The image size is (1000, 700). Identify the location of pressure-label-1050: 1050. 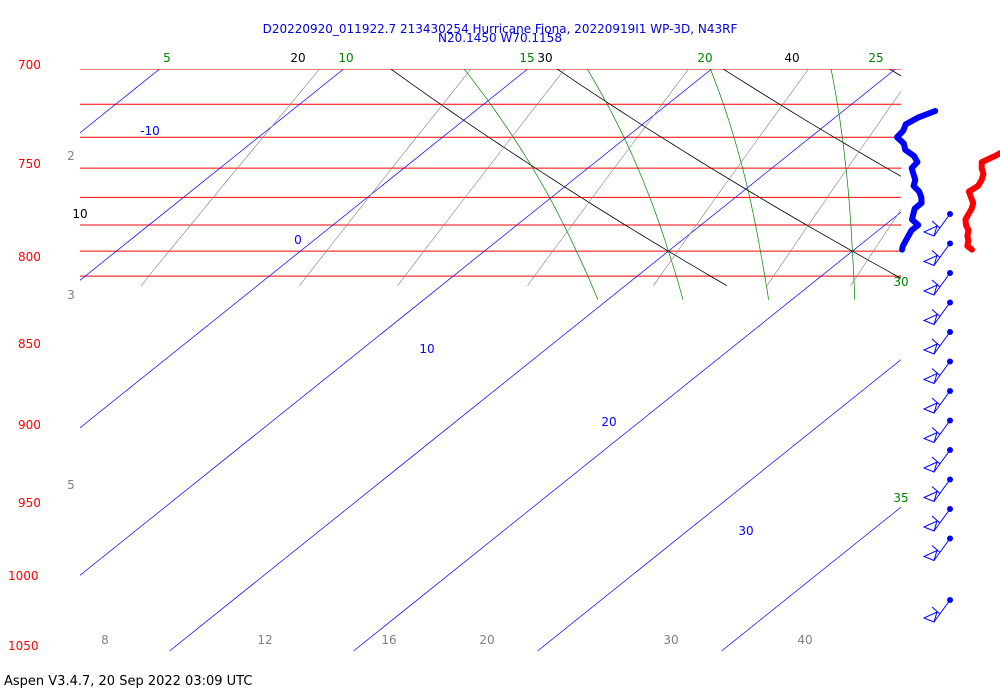
(23, 646).